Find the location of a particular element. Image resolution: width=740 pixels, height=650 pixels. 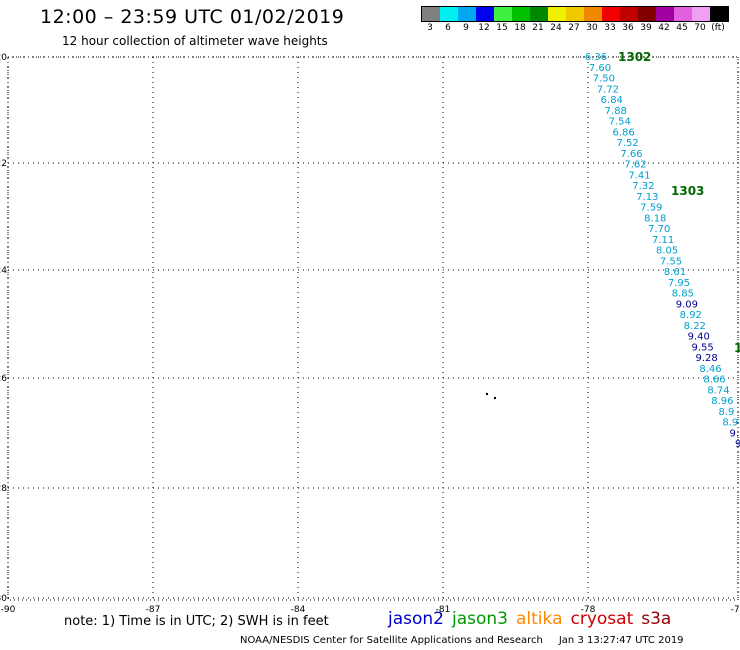

legend-label: (ft) is located at coordinates (718, 28).